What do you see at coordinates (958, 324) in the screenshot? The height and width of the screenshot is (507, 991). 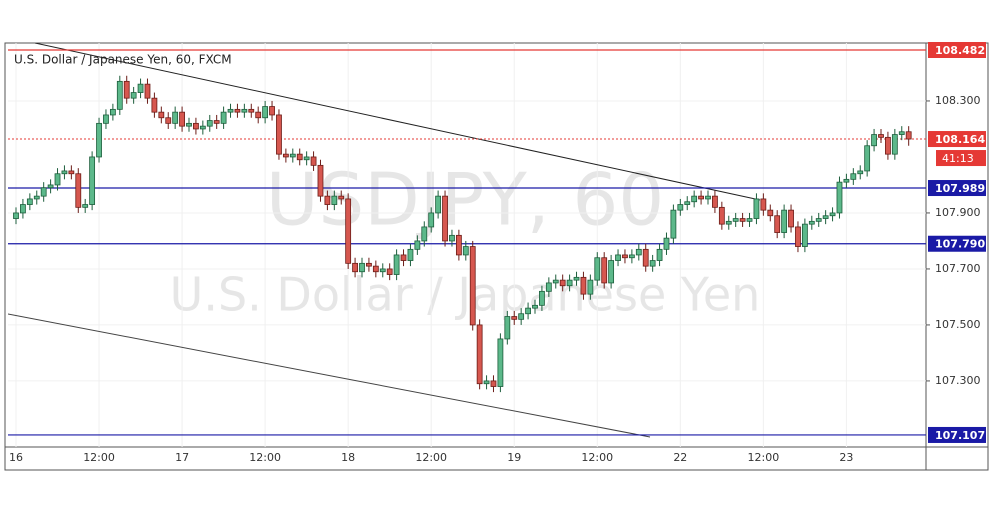 I see `y-tick-label: 107.500` at bounding box center [958, 324].